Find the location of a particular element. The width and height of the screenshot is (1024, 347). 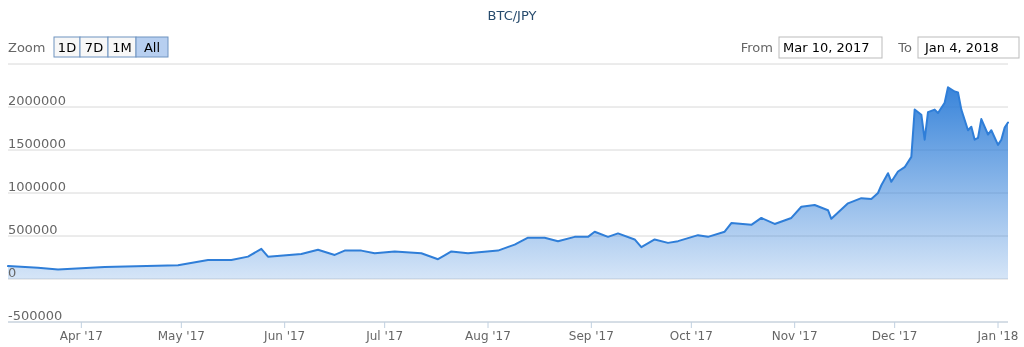

text: To is located at coordinates (905, 47).